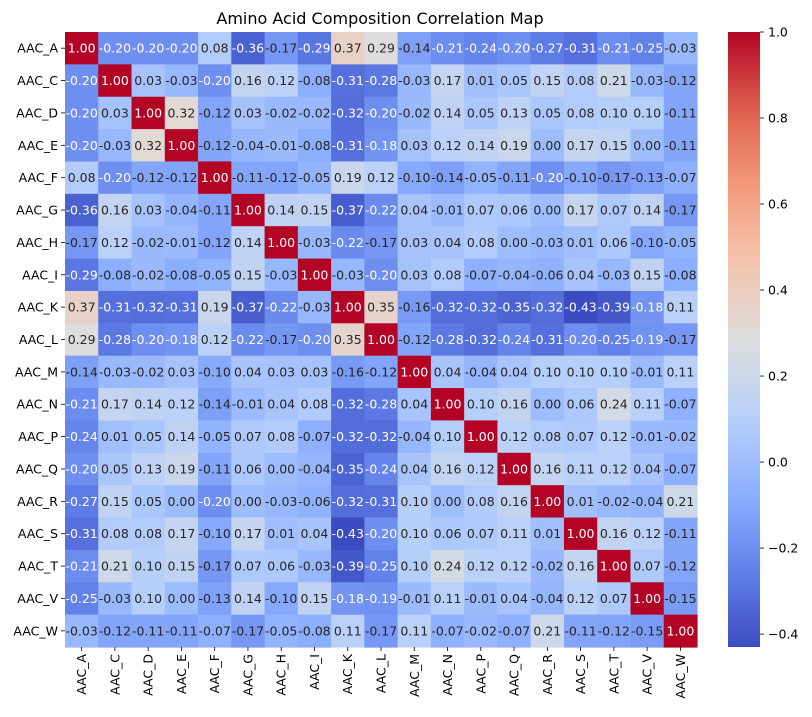 The image size is (812, 717). What do you see at coordinates (348, 468) in the screenshot?
I see `cell-label-AAC_Q-AAC_K: -0.35` at bounding box center [348, 468].